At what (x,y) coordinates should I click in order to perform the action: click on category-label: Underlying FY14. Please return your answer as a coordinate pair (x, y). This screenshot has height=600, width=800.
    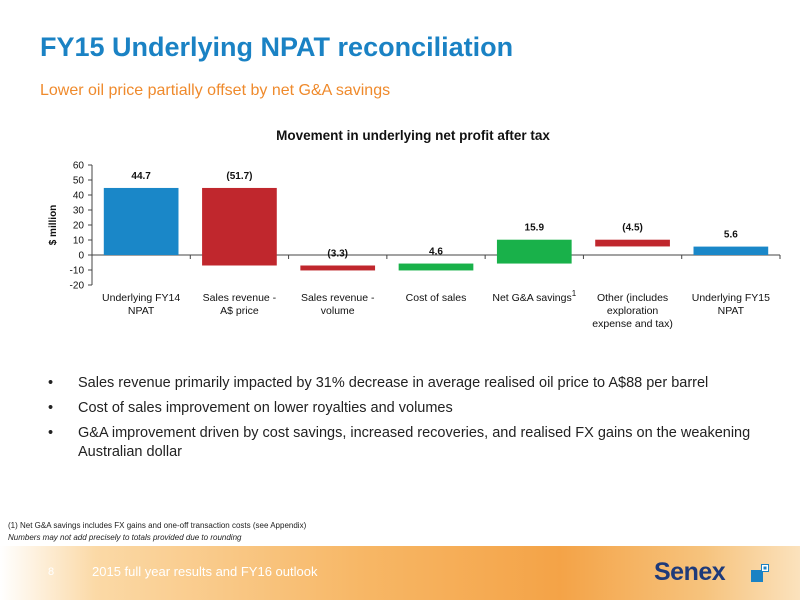
    Looking at the image, I should click on (141, 298).